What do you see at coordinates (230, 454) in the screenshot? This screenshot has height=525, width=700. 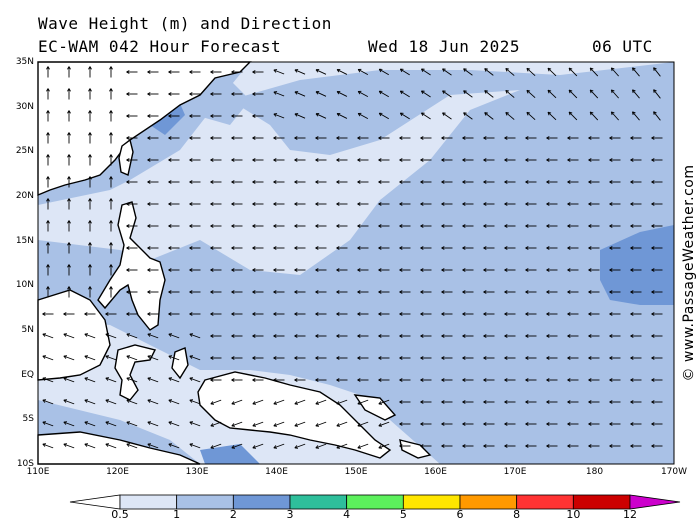 I see `wave-zone-high` at bounding box center [230, 454].